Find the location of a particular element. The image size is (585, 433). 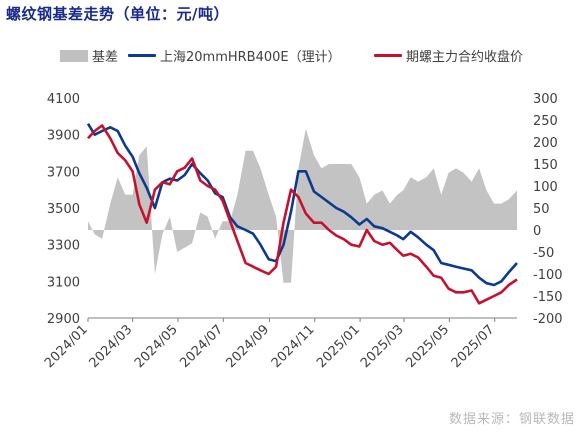

x-tick-label: 2025/03 is located at coordinates (382, 346).